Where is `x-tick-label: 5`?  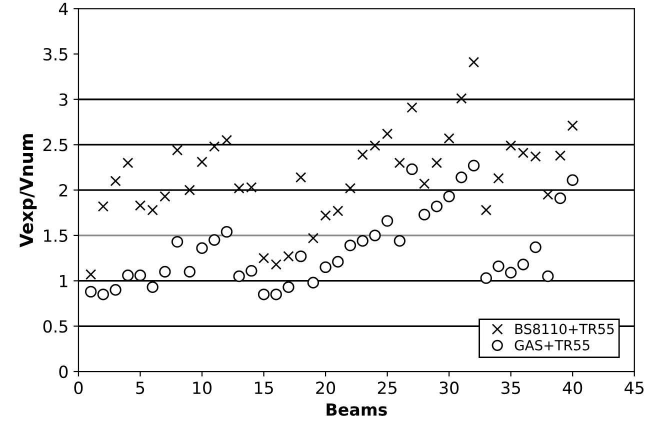
x-tick-label: 5 is located at coordinates (140, 388).